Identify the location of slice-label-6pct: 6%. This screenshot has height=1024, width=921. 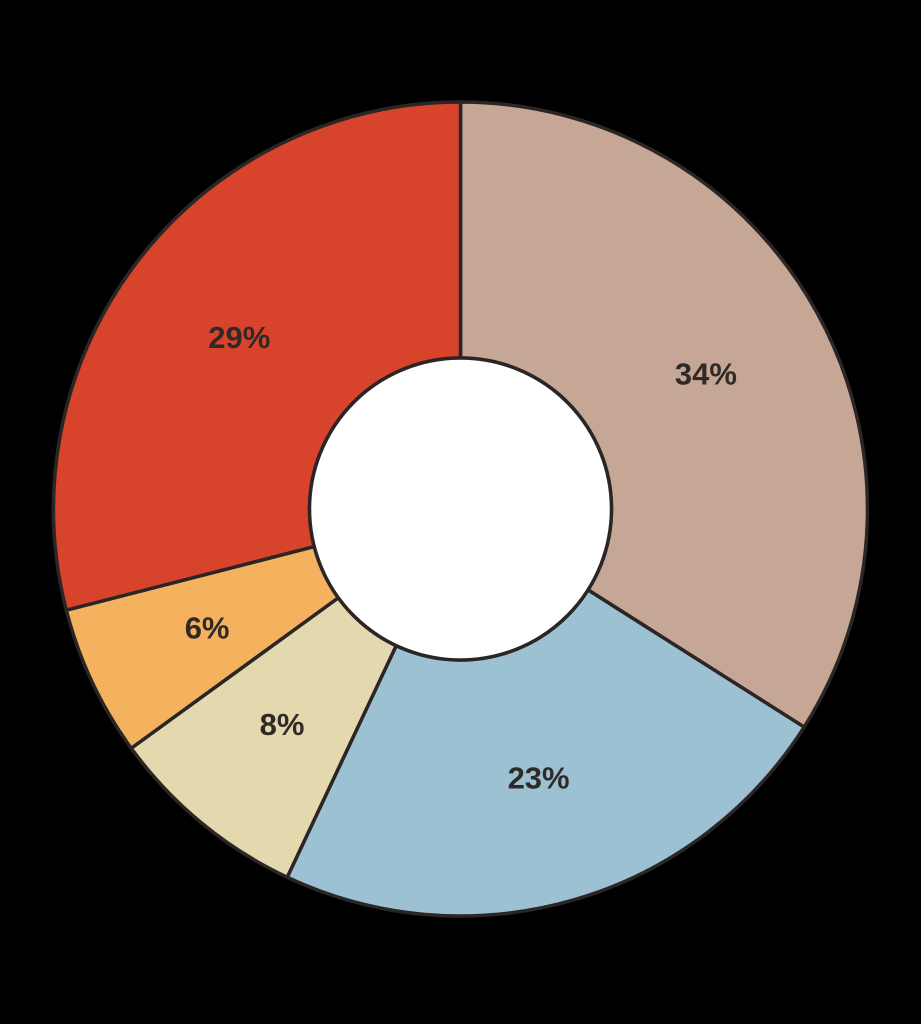
(207, 628).